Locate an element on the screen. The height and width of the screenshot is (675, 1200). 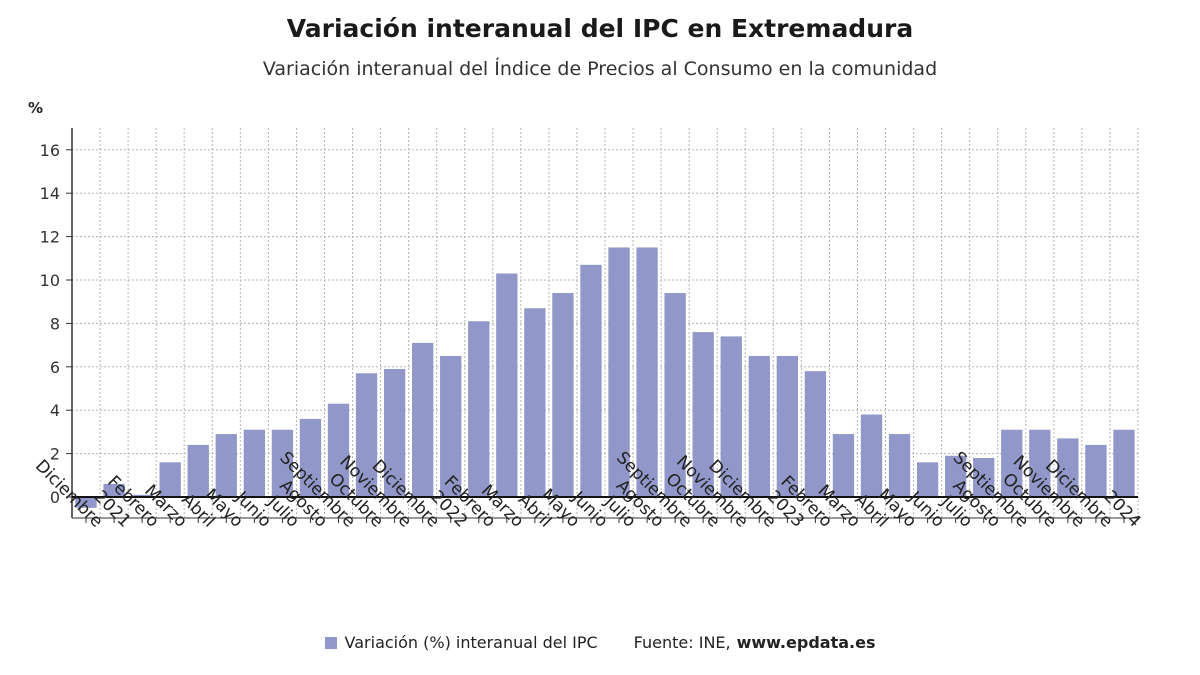
y-tick-label: 16 is located at coordinates (50, 150).